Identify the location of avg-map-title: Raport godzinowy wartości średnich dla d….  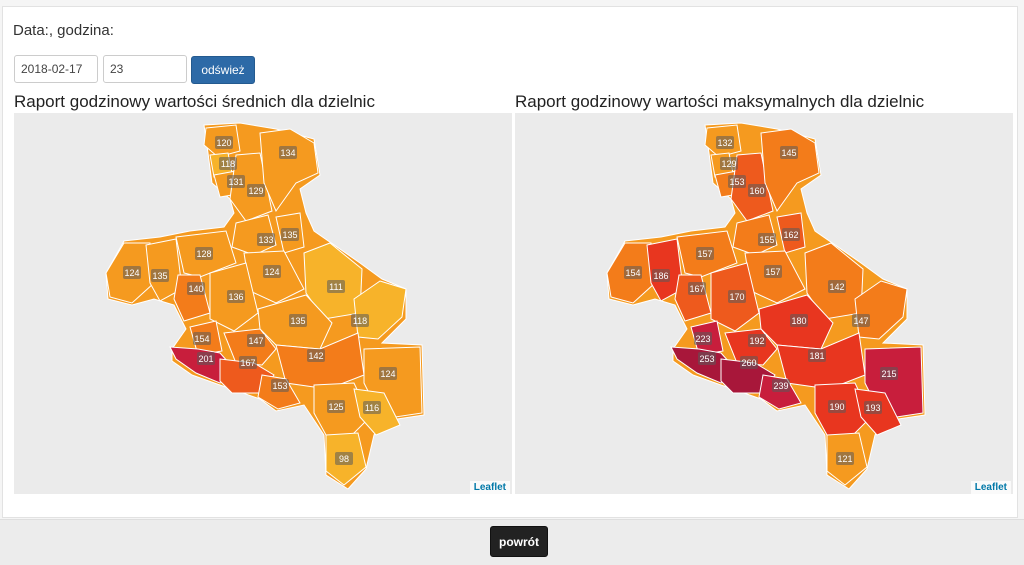
(194, 101).